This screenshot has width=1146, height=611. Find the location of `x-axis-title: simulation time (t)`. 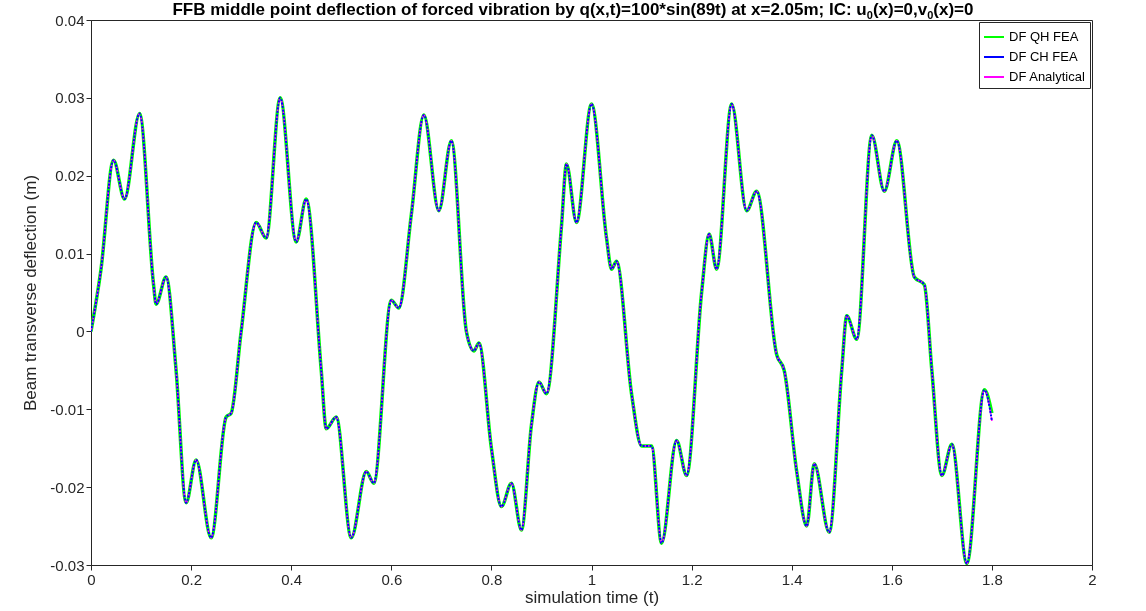

x-axis-title: simulation time (t) is located at coordinates (592, 597).